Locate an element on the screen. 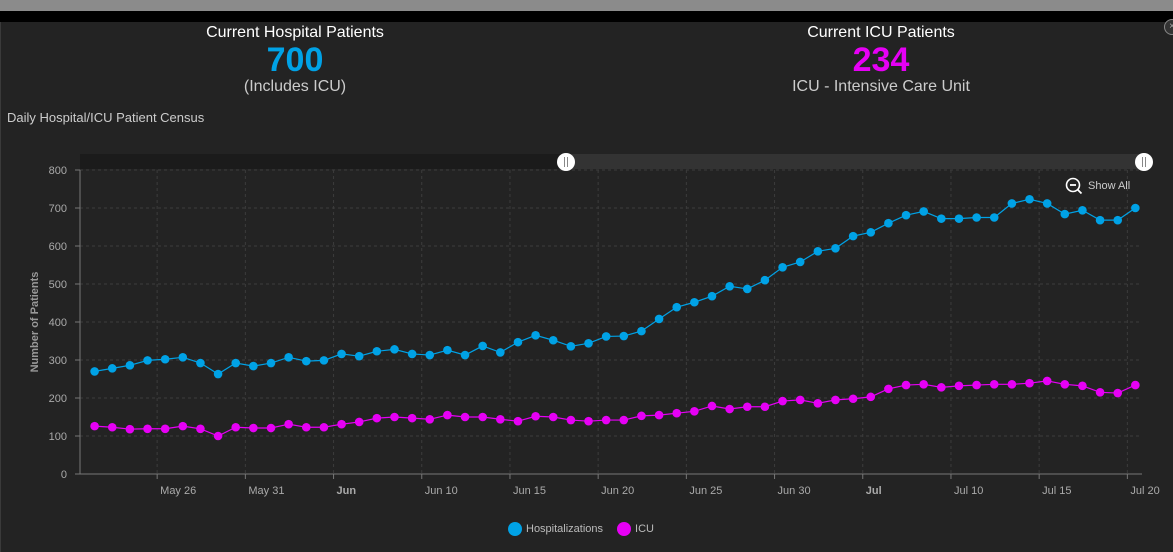 This screenshot has height=552, width=1173. legend-item-hospitalizations: Hospitalizations is located at coordinates (555, 529).